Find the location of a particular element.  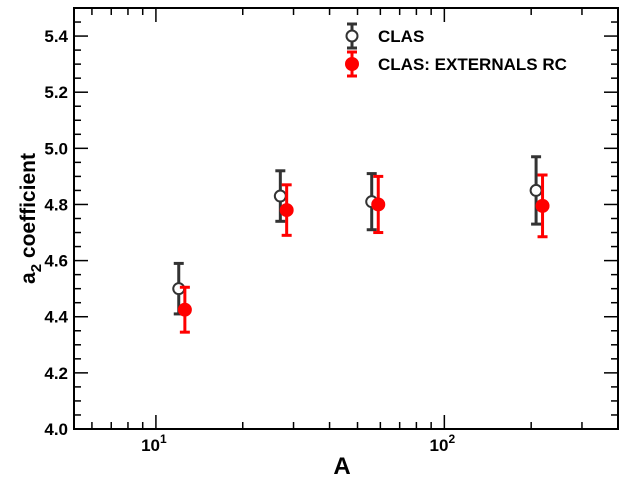

y-tick-label: 4.6 is located at coordinates (56, 261).